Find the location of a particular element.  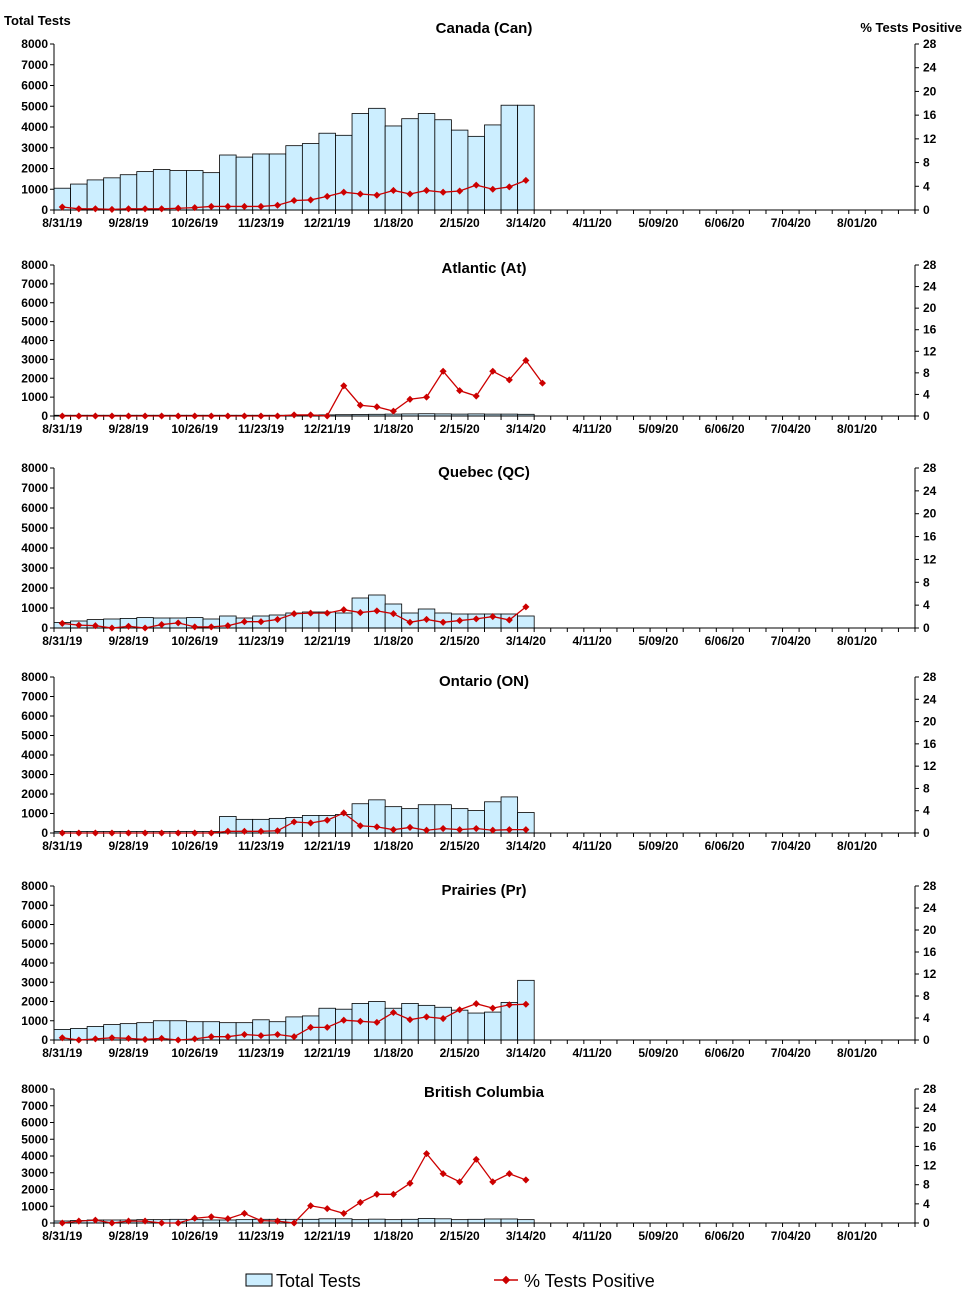

x-tick-label: 7/04/20 is located at coordinates (791, 429).